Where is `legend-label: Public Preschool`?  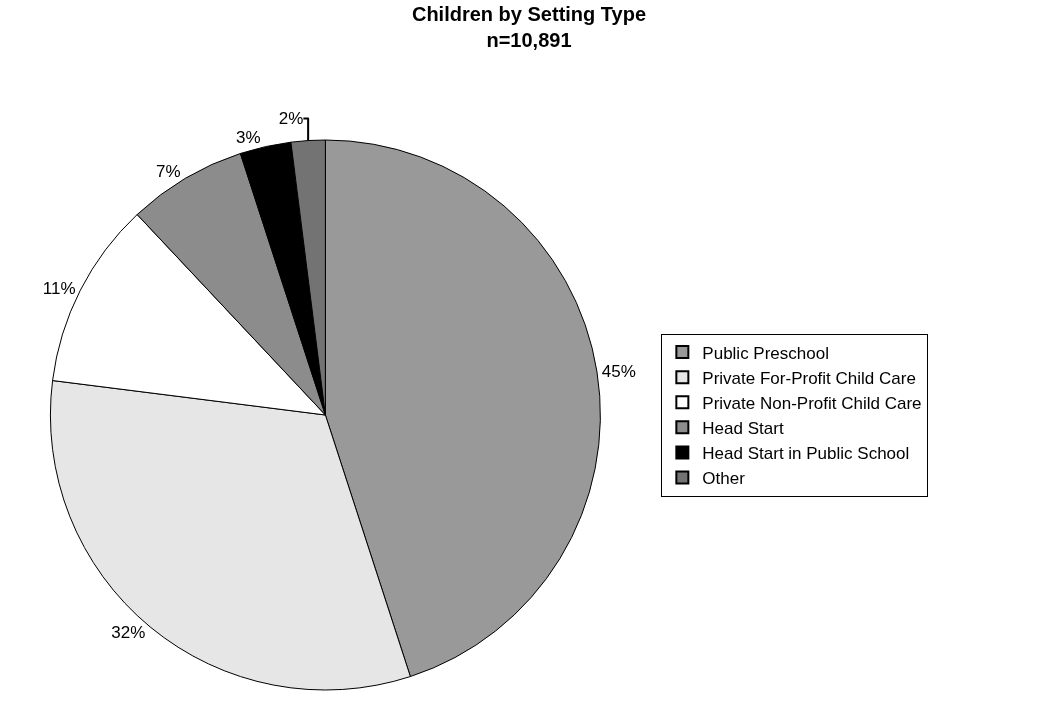
legend-label: Public Preschool is located at coordinates (765, 353).